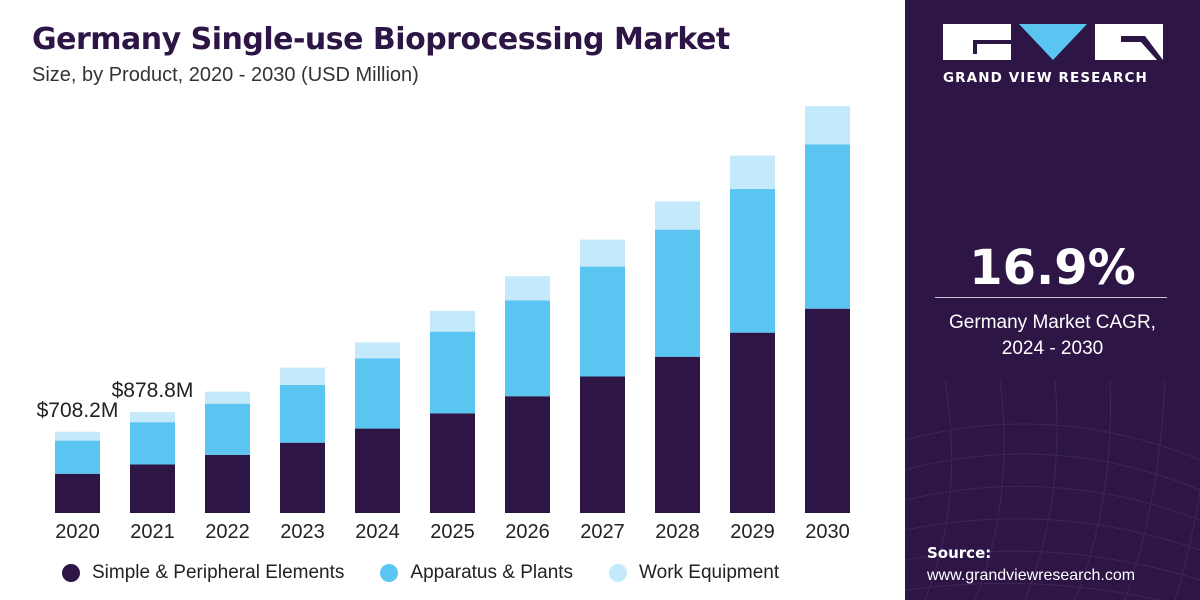  I want to click on x-tick-2027: 2027, so click(602, 532).